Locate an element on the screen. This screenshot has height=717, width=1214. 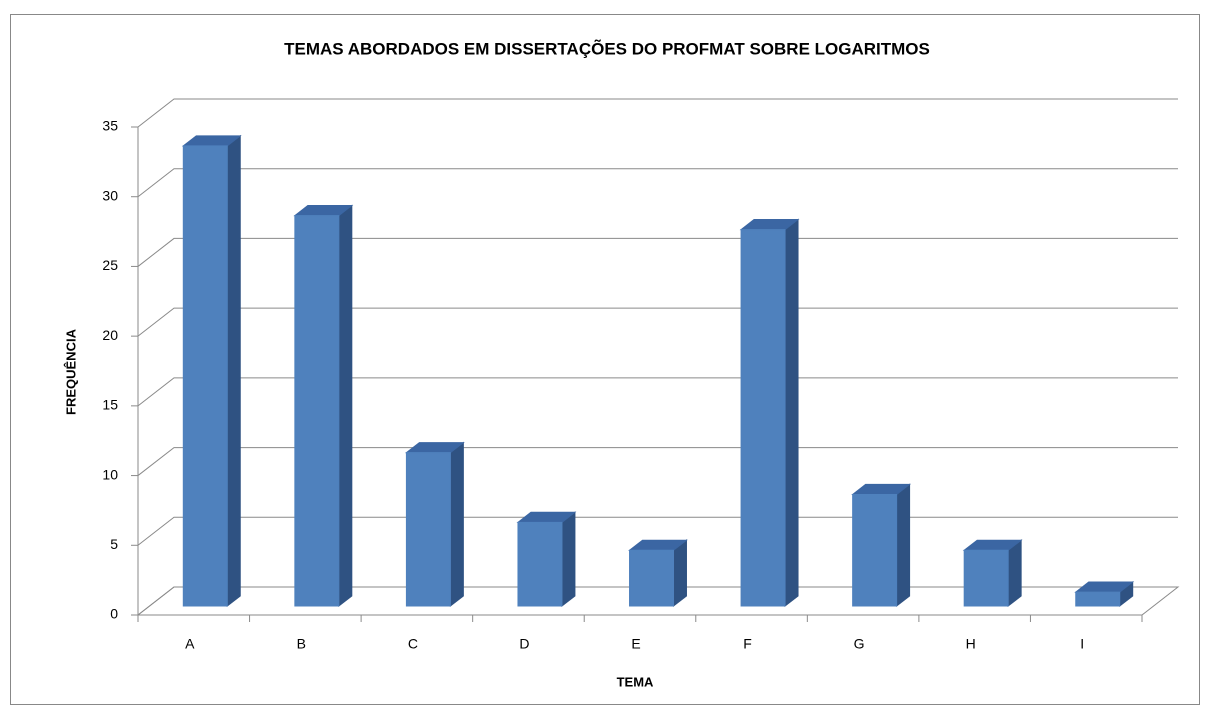
y-tick-label: 25 is located at coordinates (110, 265).